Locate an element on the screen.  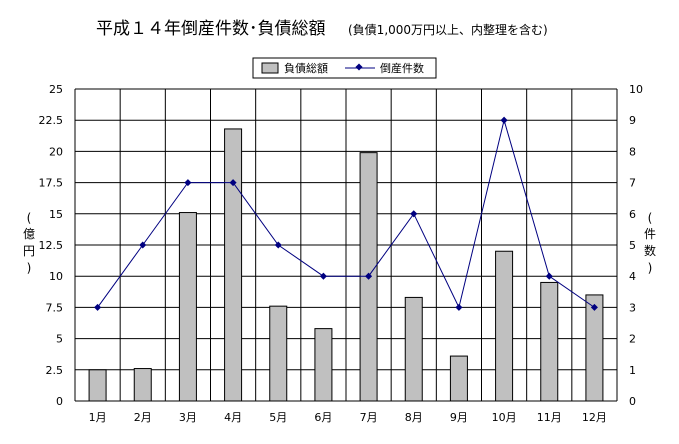
y-left-tick-label: 2.5 is located at coordinates (55, 370).